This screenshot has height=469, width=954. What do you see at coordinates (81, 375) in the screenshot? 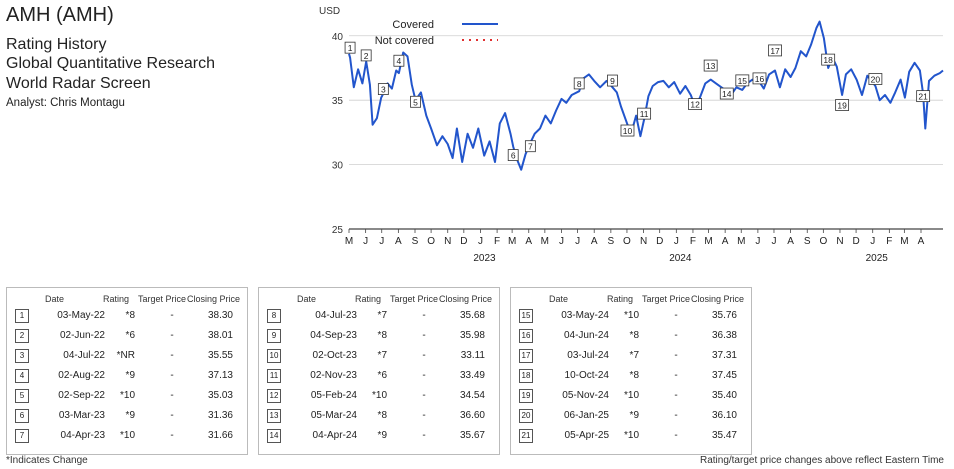
I see `cell-date: 02-Aug-22` at bounding box center [81, 375].